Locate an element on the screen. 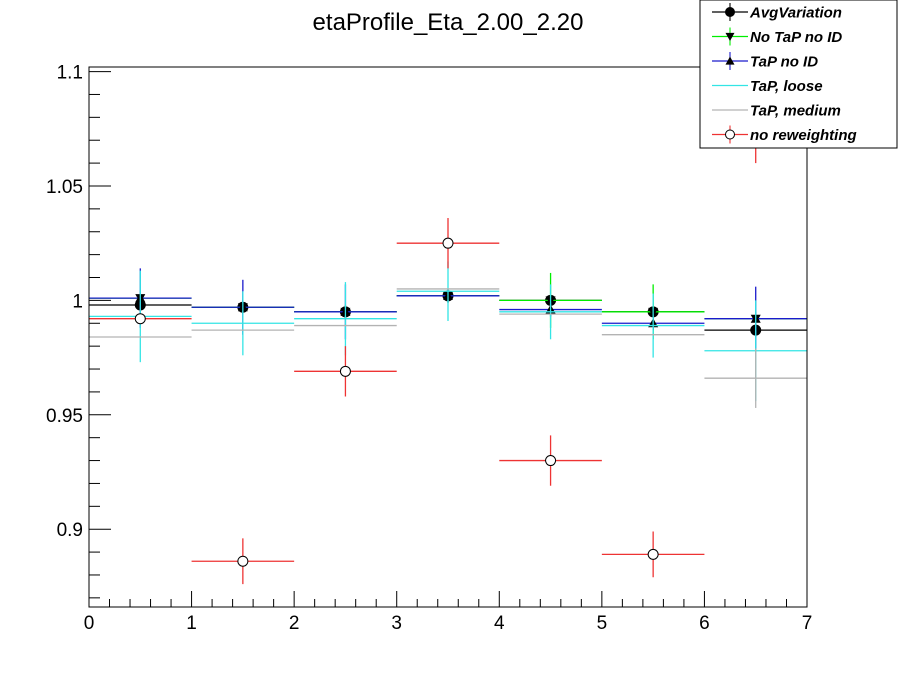 The image size is (898, 675). y-tick-label: 1 is located at coordinates (77, 301).